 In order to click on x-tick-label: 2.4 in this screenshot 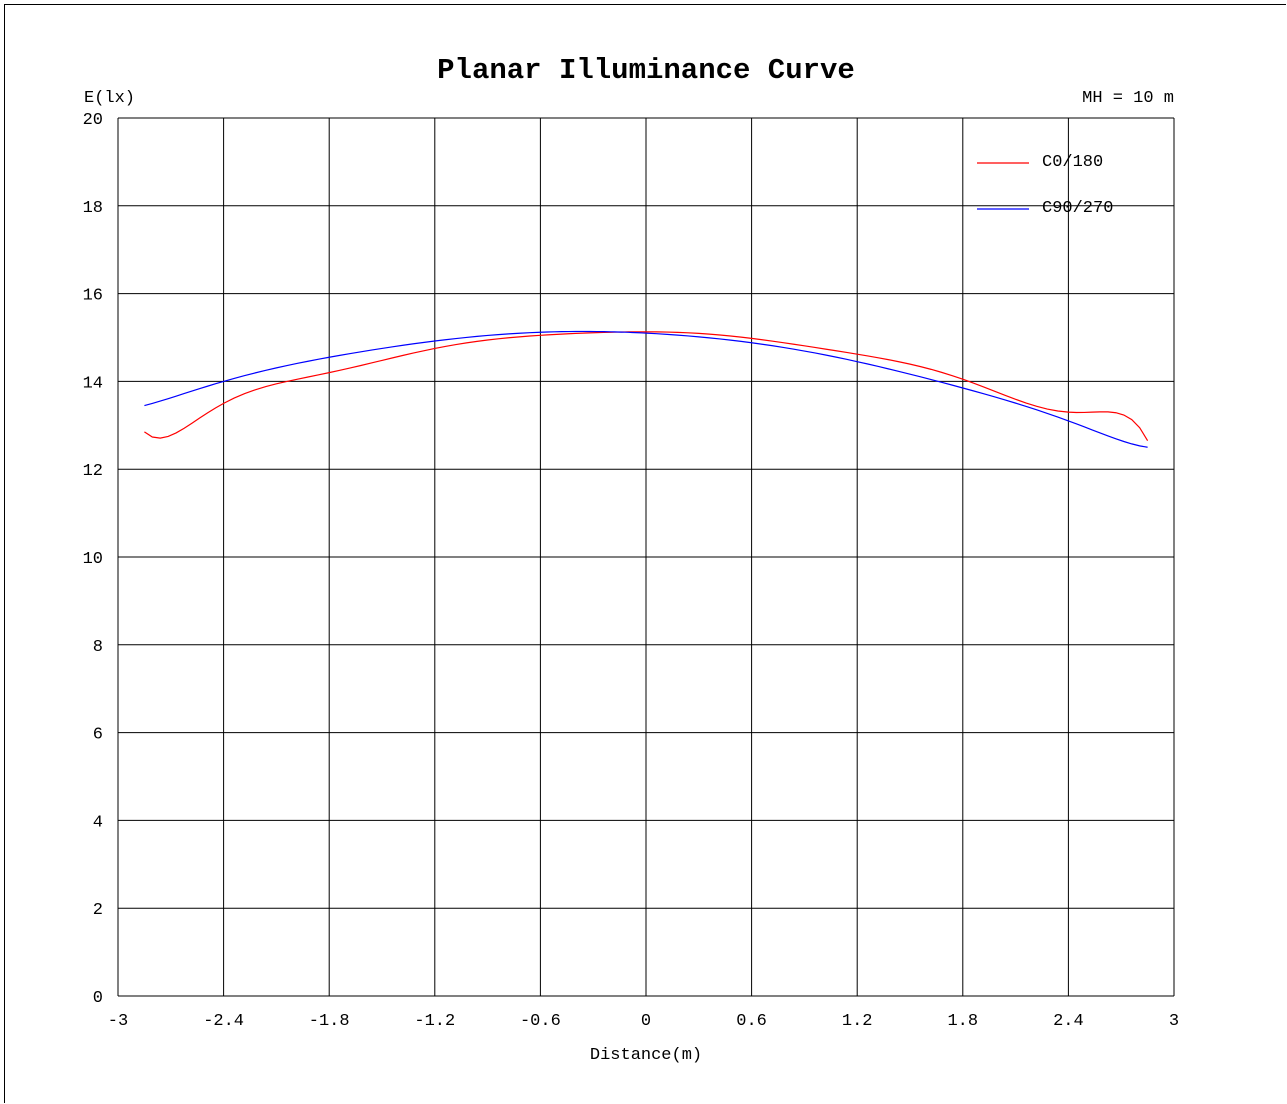, I will do `click(1068, 1021)`.